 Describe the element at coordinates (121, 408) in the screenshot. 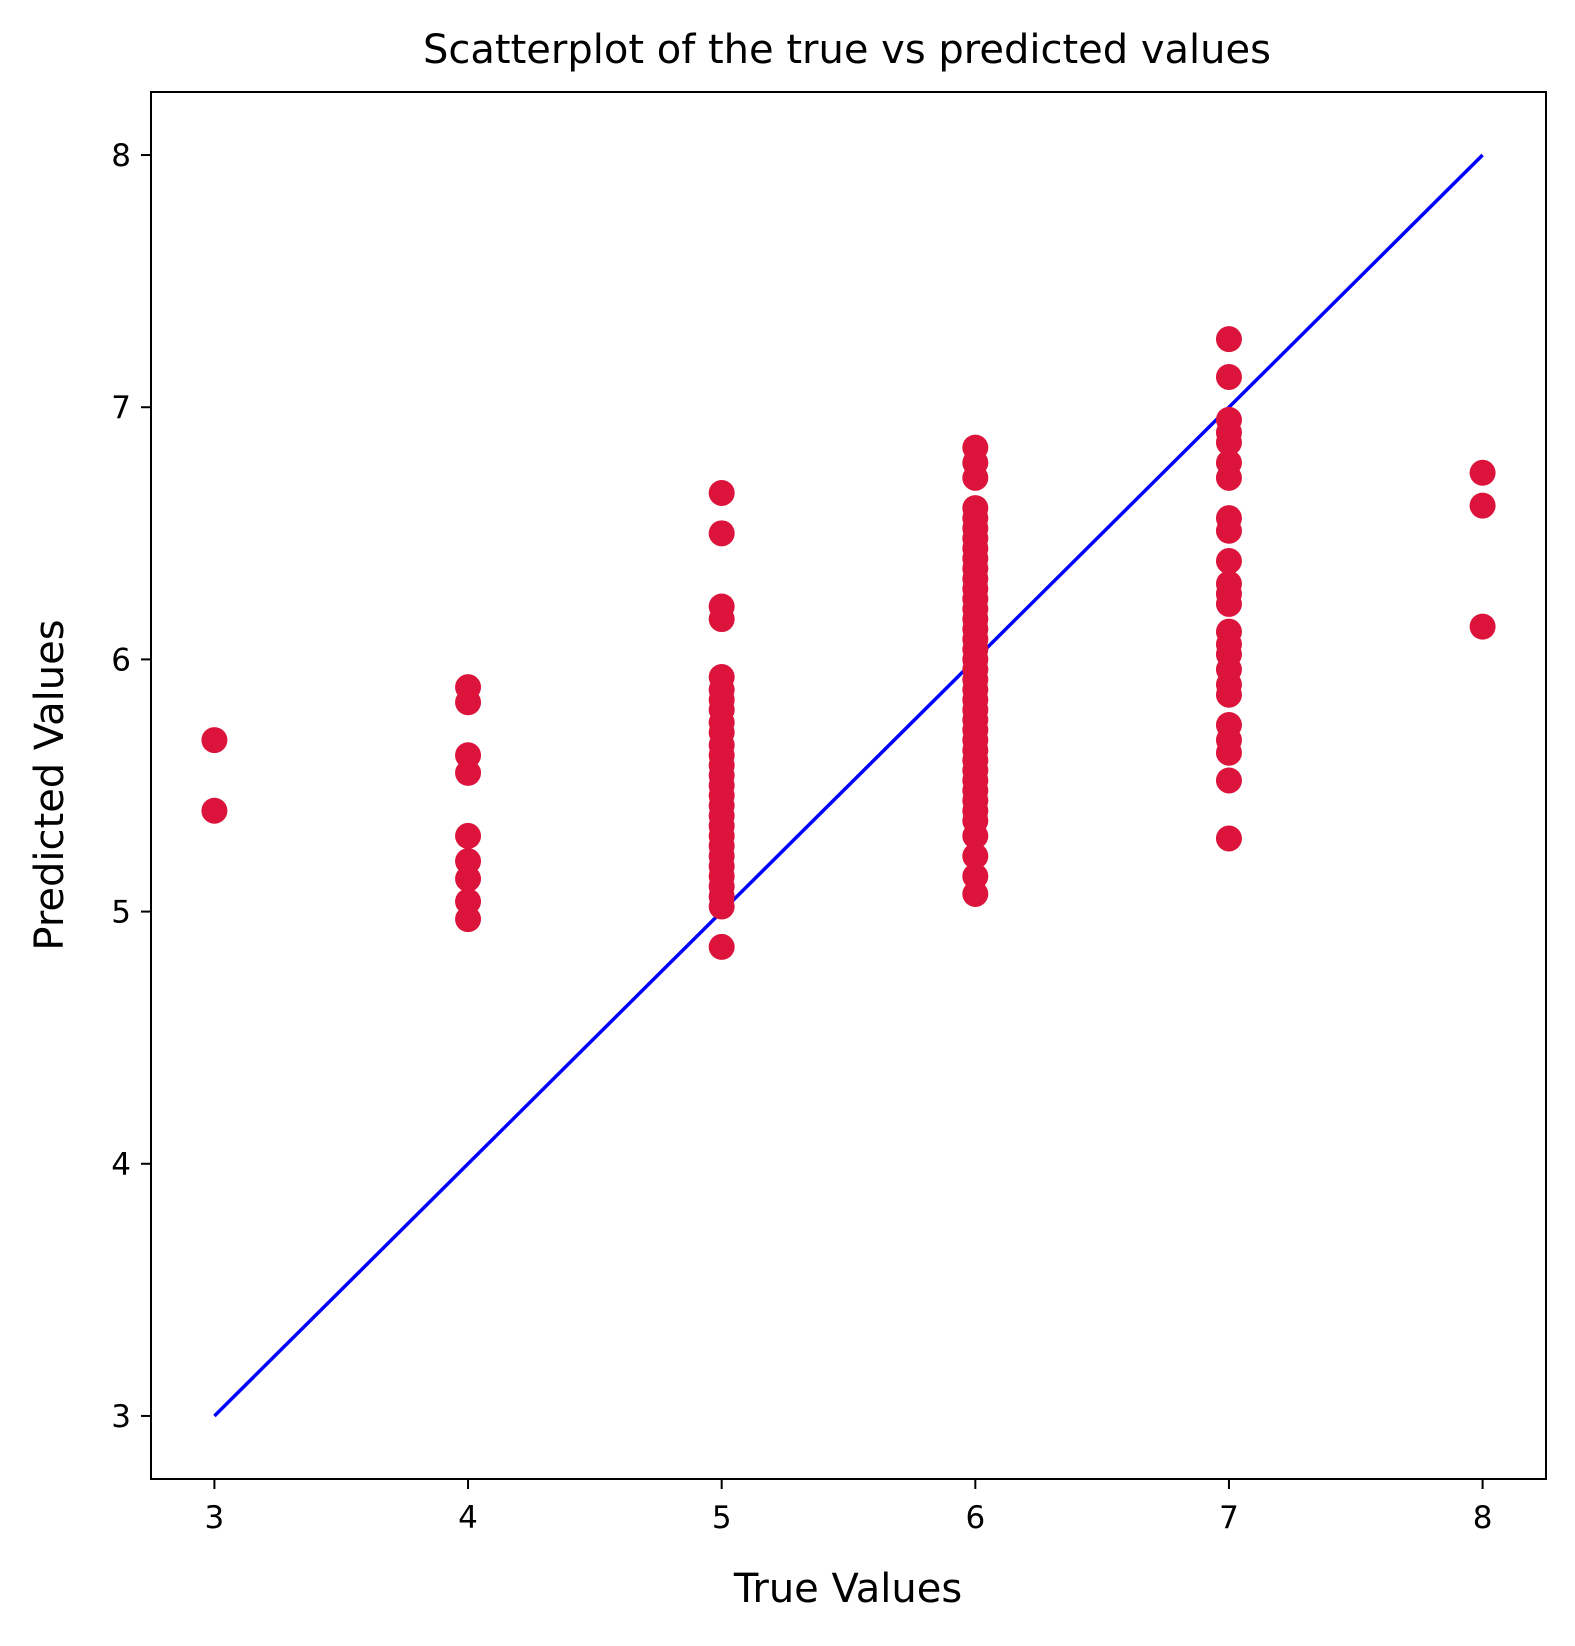

I see `y-tick-label: 7` at that location.